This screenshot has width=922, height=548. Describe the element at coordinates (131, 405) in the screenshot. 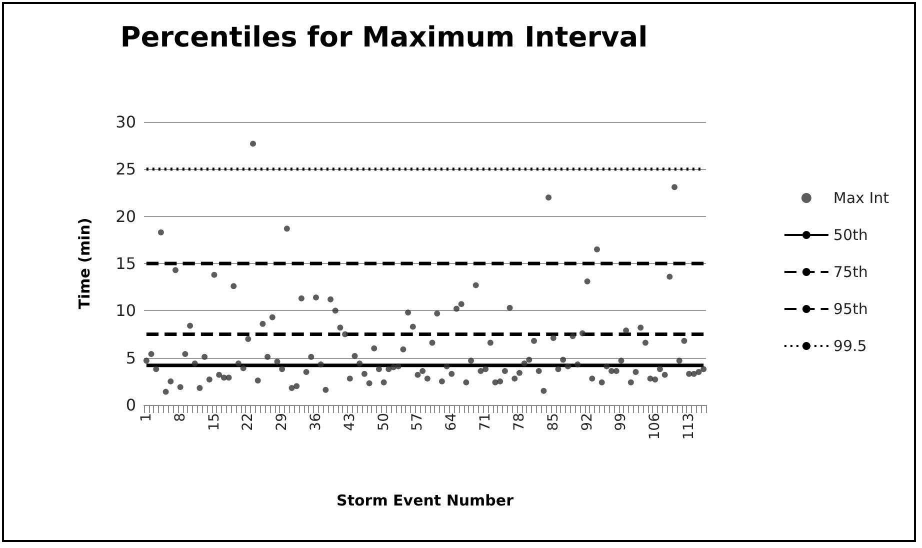

I see `y-tick-label: 0` at that location.